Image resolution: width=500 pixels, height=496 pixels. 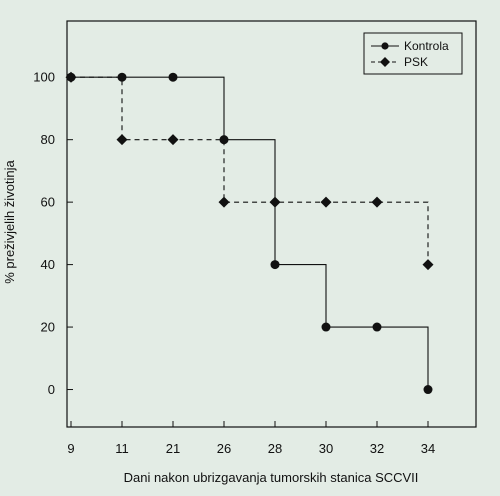 What do you see at coordinates (326, 448) in the screenshot?
I see `x-tick-label: 30` at bounding box center [326, 448].